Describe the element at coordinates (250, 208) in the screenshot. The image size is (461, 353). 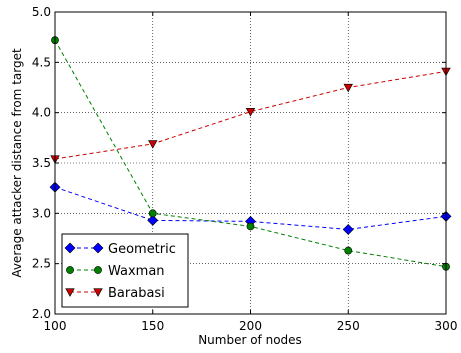
I see `series-line-geometric` at that location.